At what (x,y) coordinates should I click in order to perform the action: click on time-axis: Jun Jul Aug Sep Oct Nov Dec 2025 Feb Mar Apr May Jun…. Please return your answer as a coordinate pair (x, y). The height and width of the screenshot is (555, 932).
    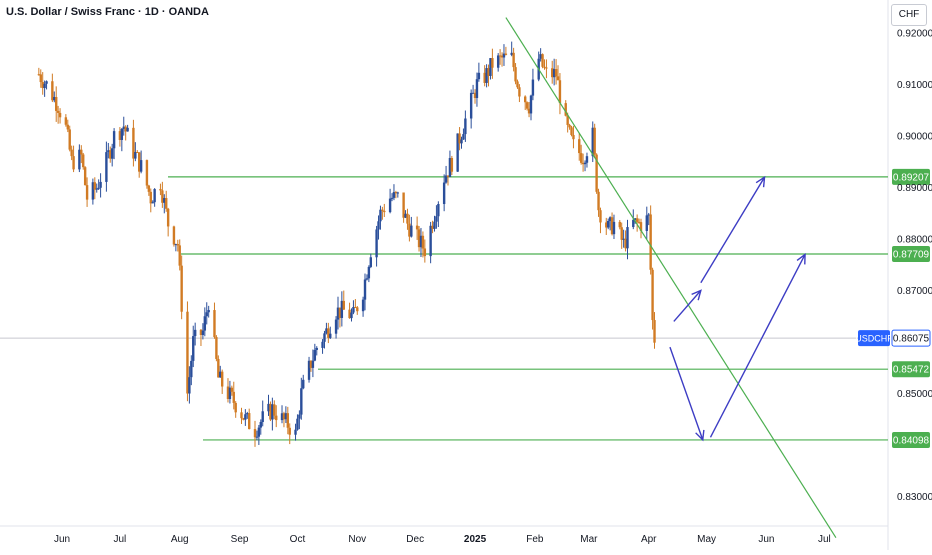
    Looking at the image, I should click on (442, 539).